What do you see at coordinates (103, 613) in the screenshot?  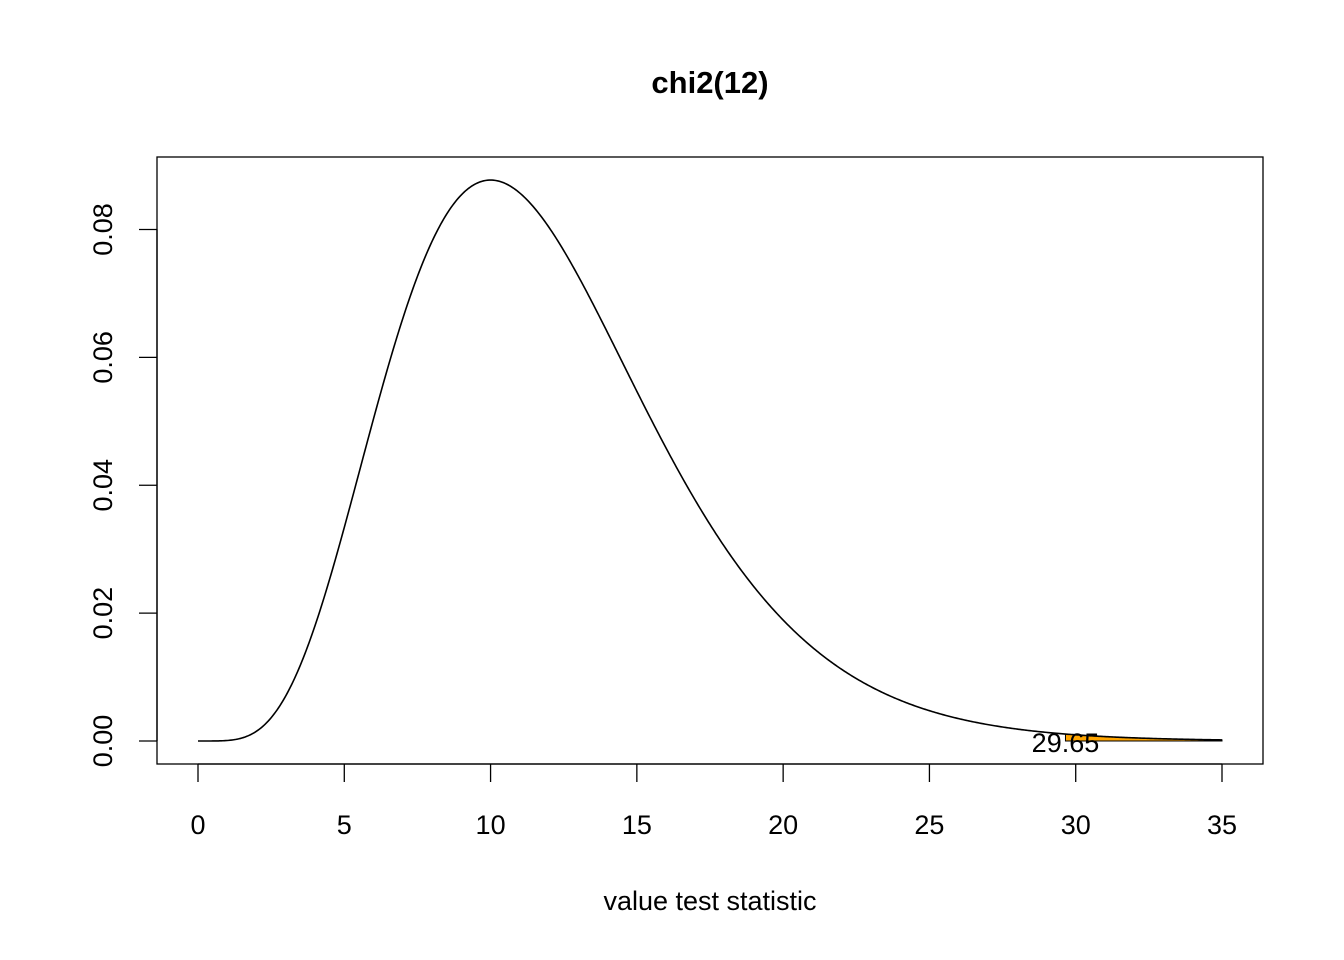 I see `y-tick-label: 0.02` at bounding box center [103, 613].